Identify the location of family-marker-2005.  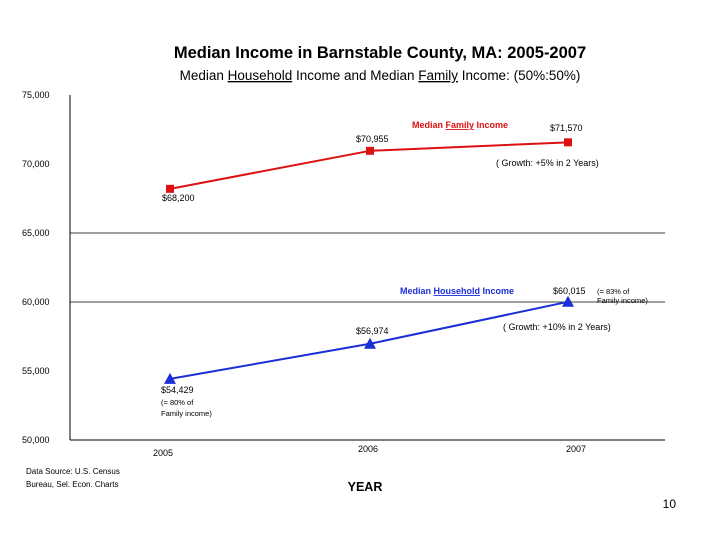
(170, 188).